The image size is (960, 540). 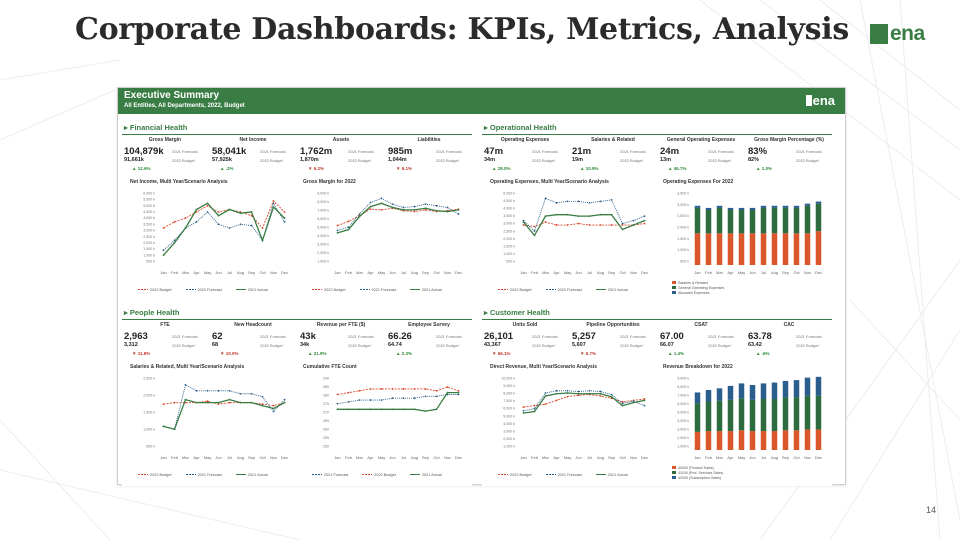 I want to click on x-tick-label: May, so click(x=208, y=457).